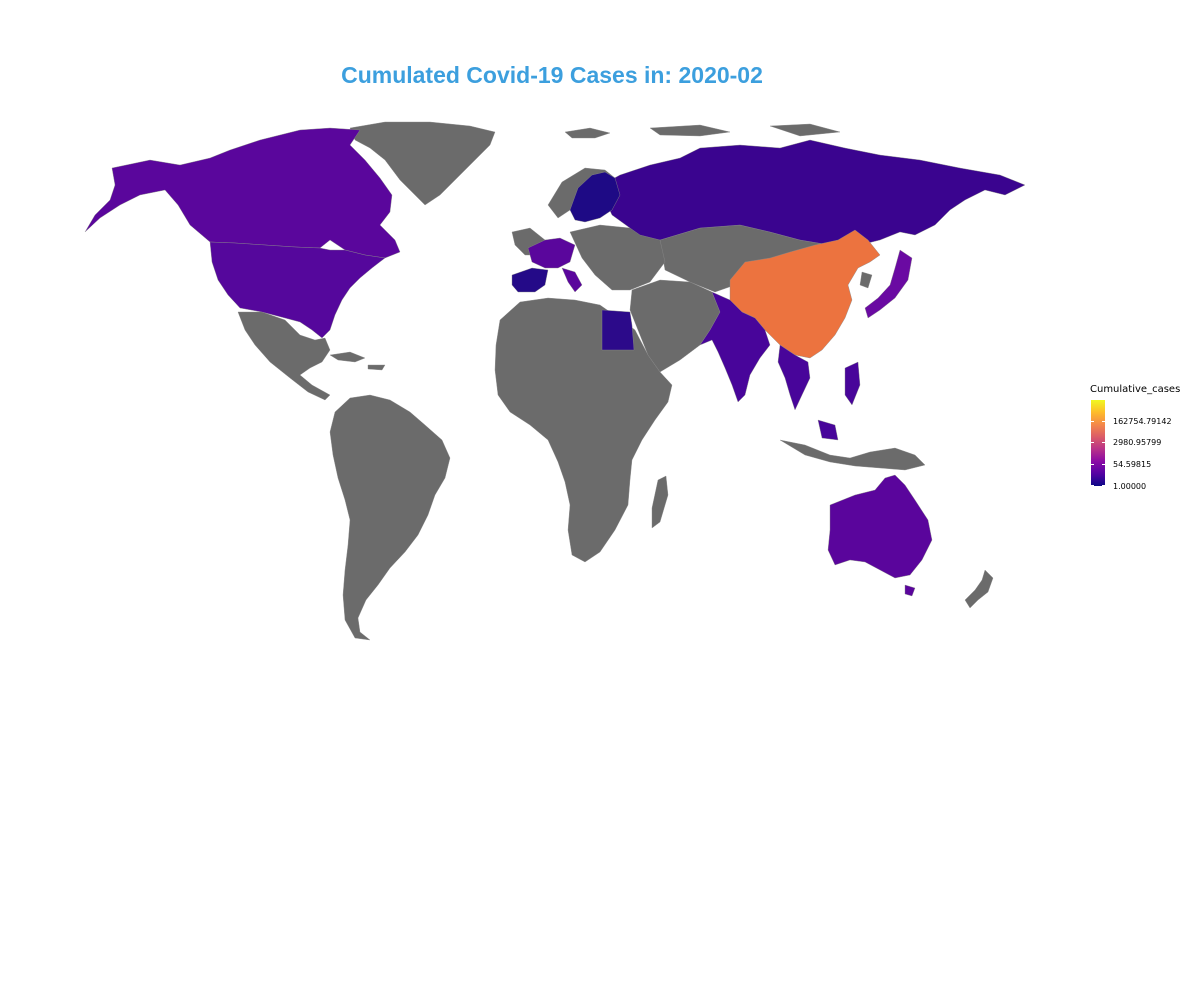 The width and height of the screenshot is (1200, 1000). Describe the element at coordinates (1135, 389) in the screenshot. I see `legend-title: Cumulative_cases` at that location.